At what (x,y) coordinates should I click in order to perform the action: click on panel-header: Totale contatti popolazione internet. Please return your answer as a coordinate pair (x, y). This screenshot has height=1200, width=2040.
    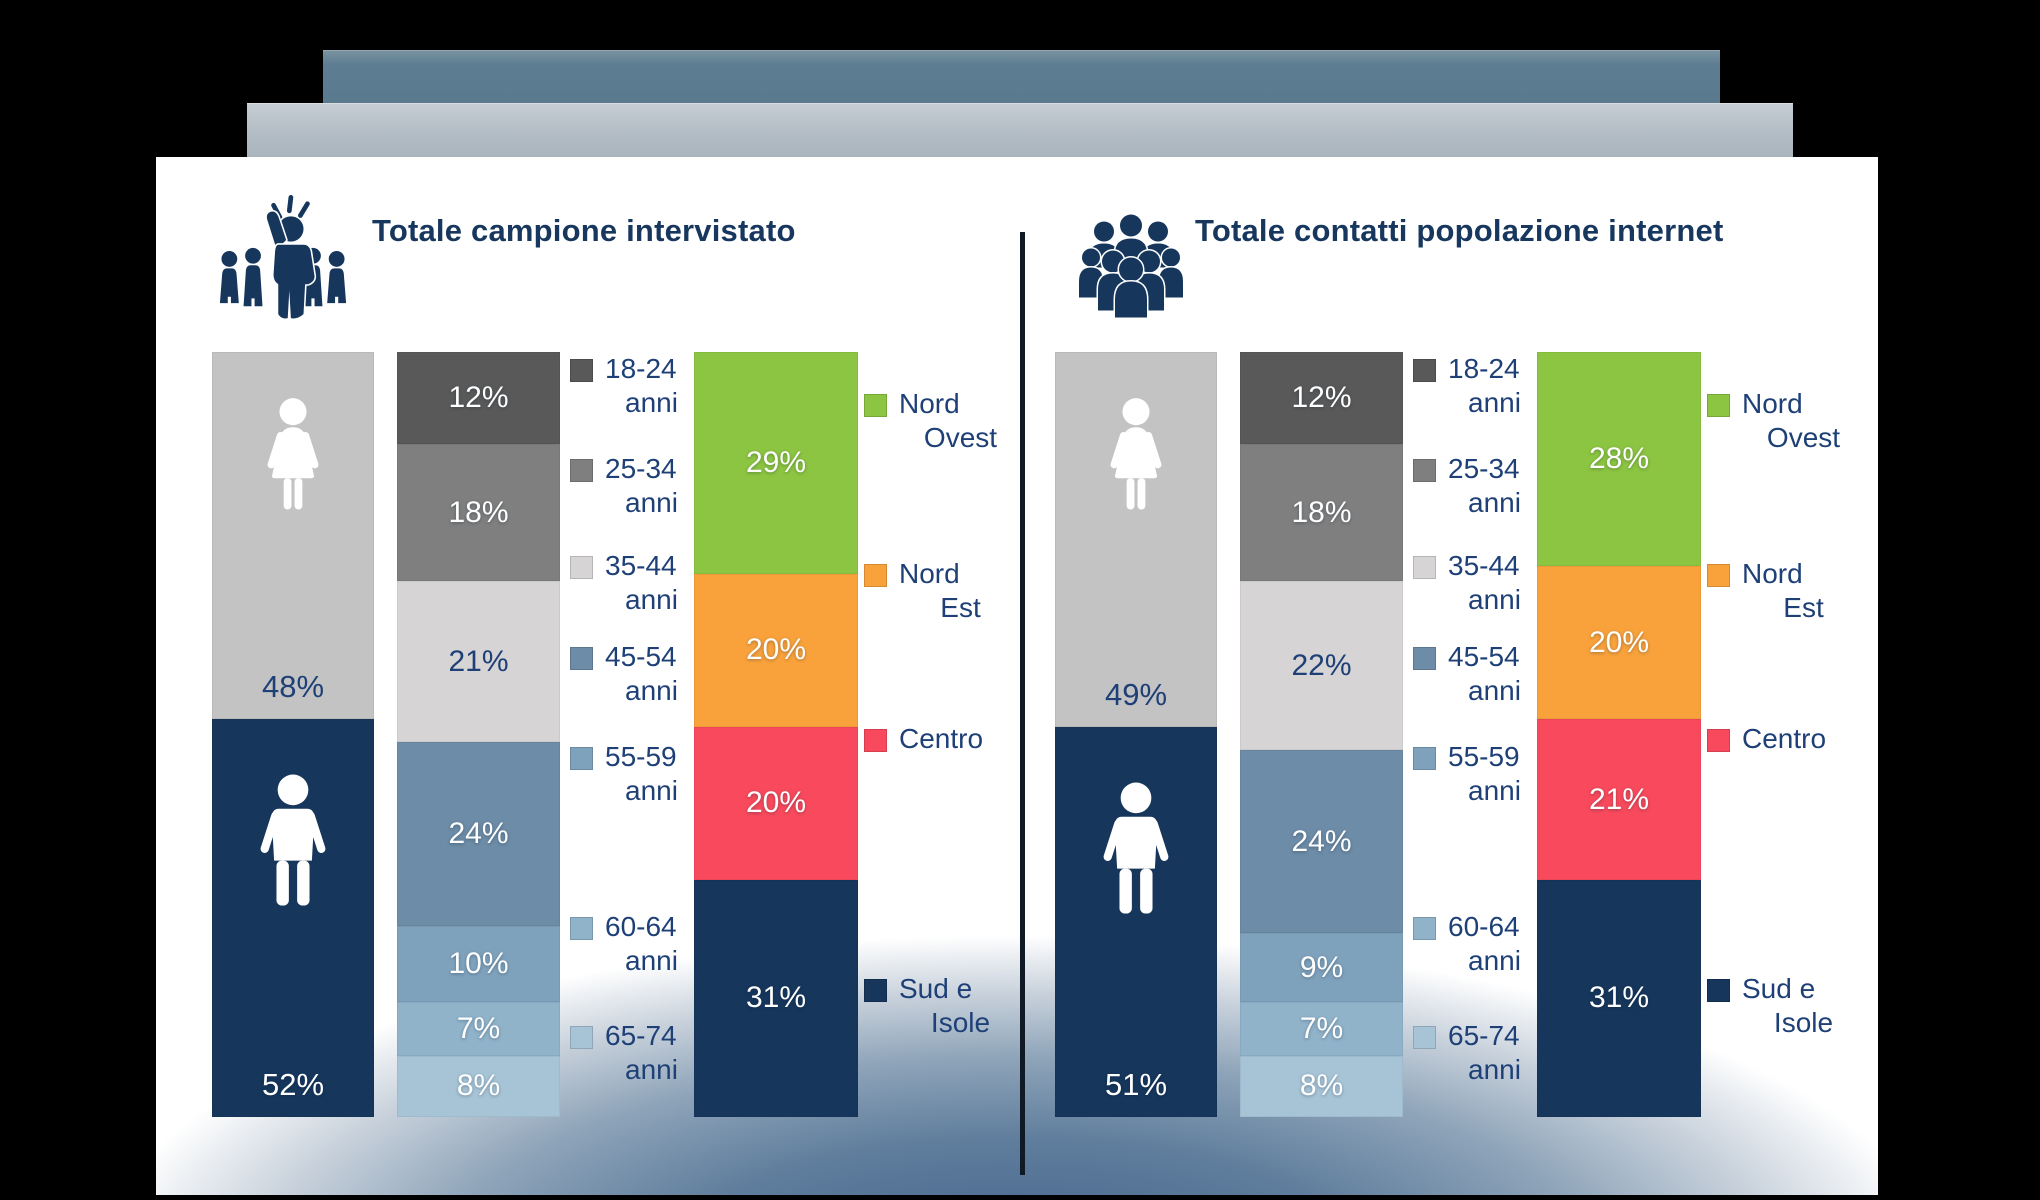
    Looking at the image, I should click on (1460, 257).